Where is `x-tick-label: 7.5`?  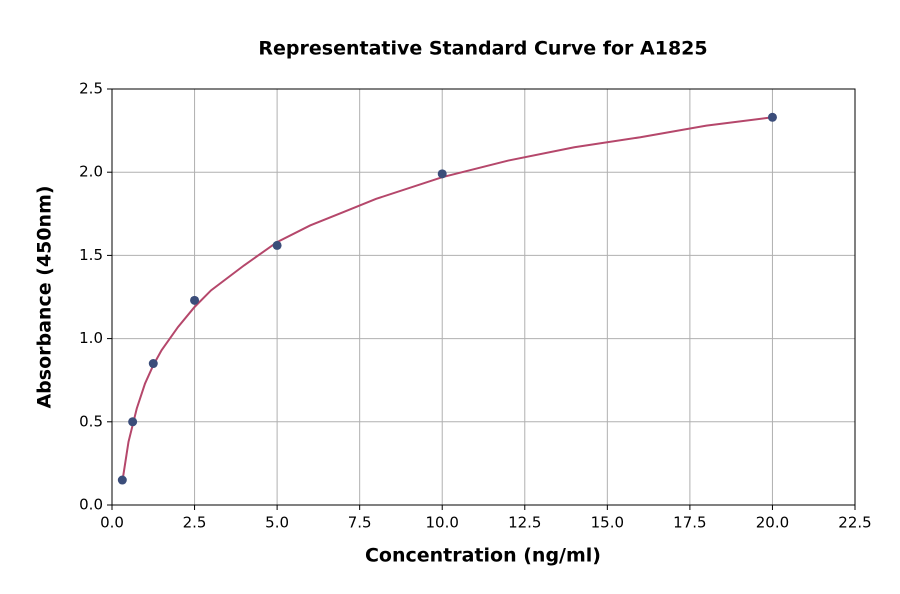
x-tick-label: 7.5 is located at coordinates (360, 523).